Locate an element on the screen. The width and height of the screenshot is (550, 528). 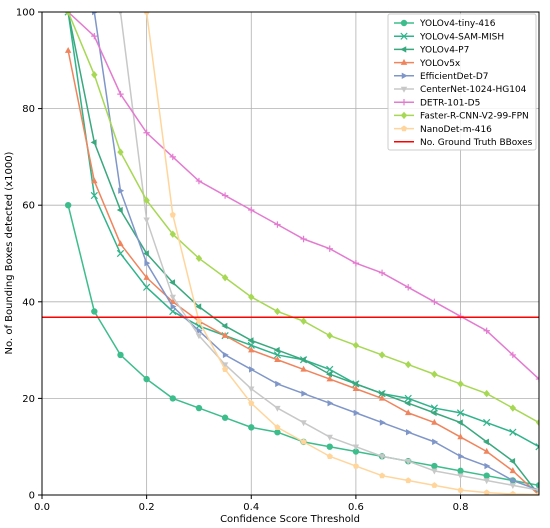
legend-item: YOLOv4-SAM-MISH is located at coordinates (449, 37).